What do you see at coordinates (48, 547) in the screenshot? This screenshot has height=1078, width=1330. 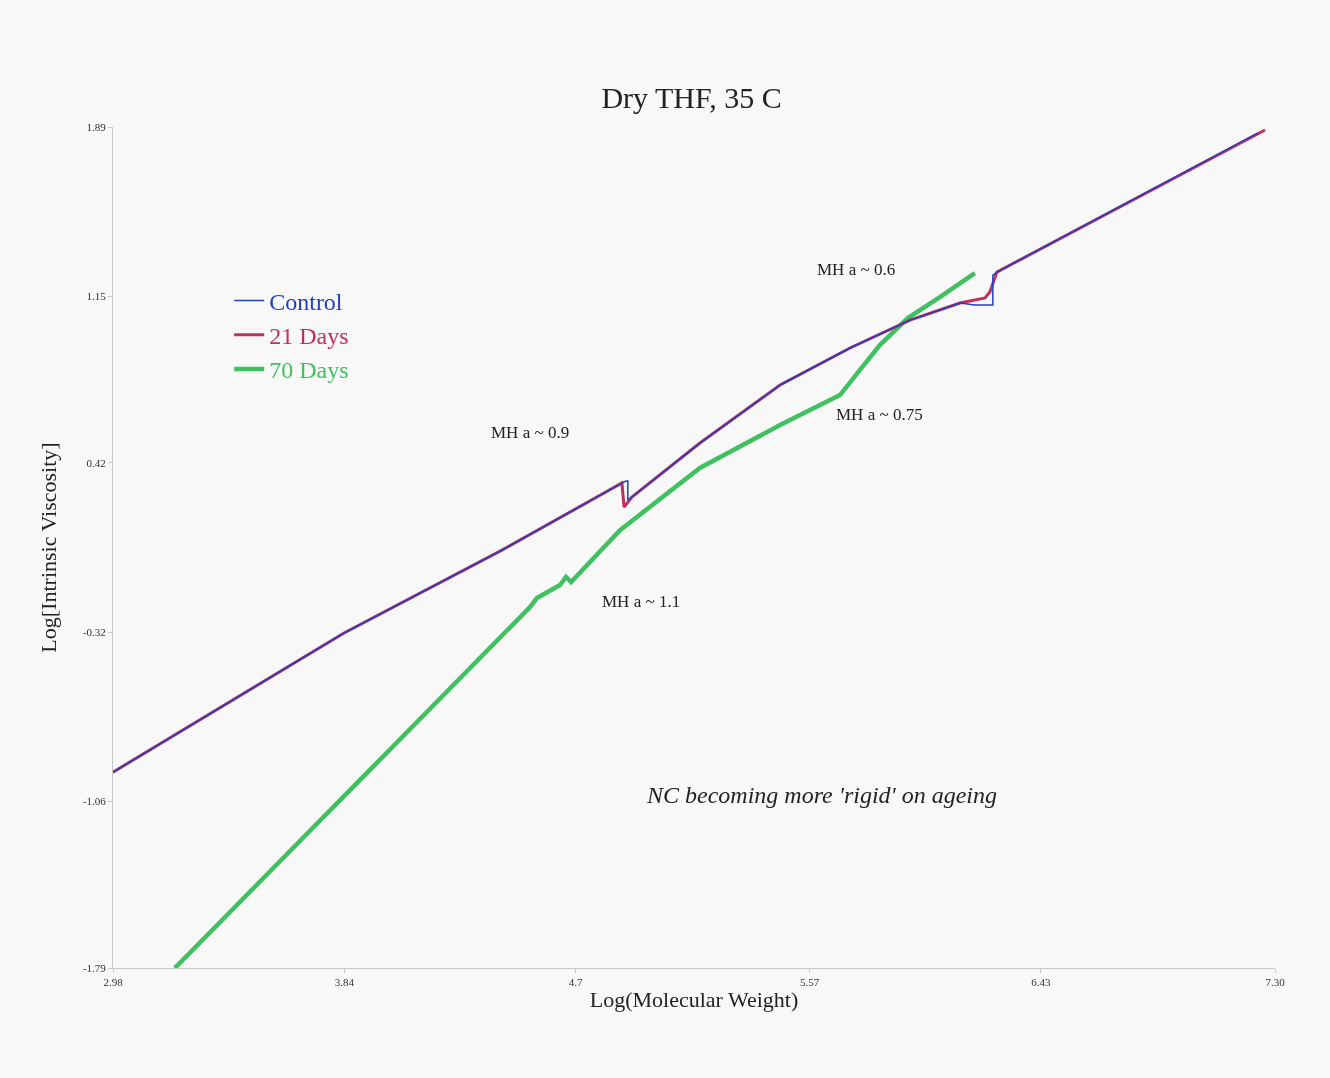 I see `y-axis-title: Log[Intrinsic Viscosity]` at bounding box center [48, 547].